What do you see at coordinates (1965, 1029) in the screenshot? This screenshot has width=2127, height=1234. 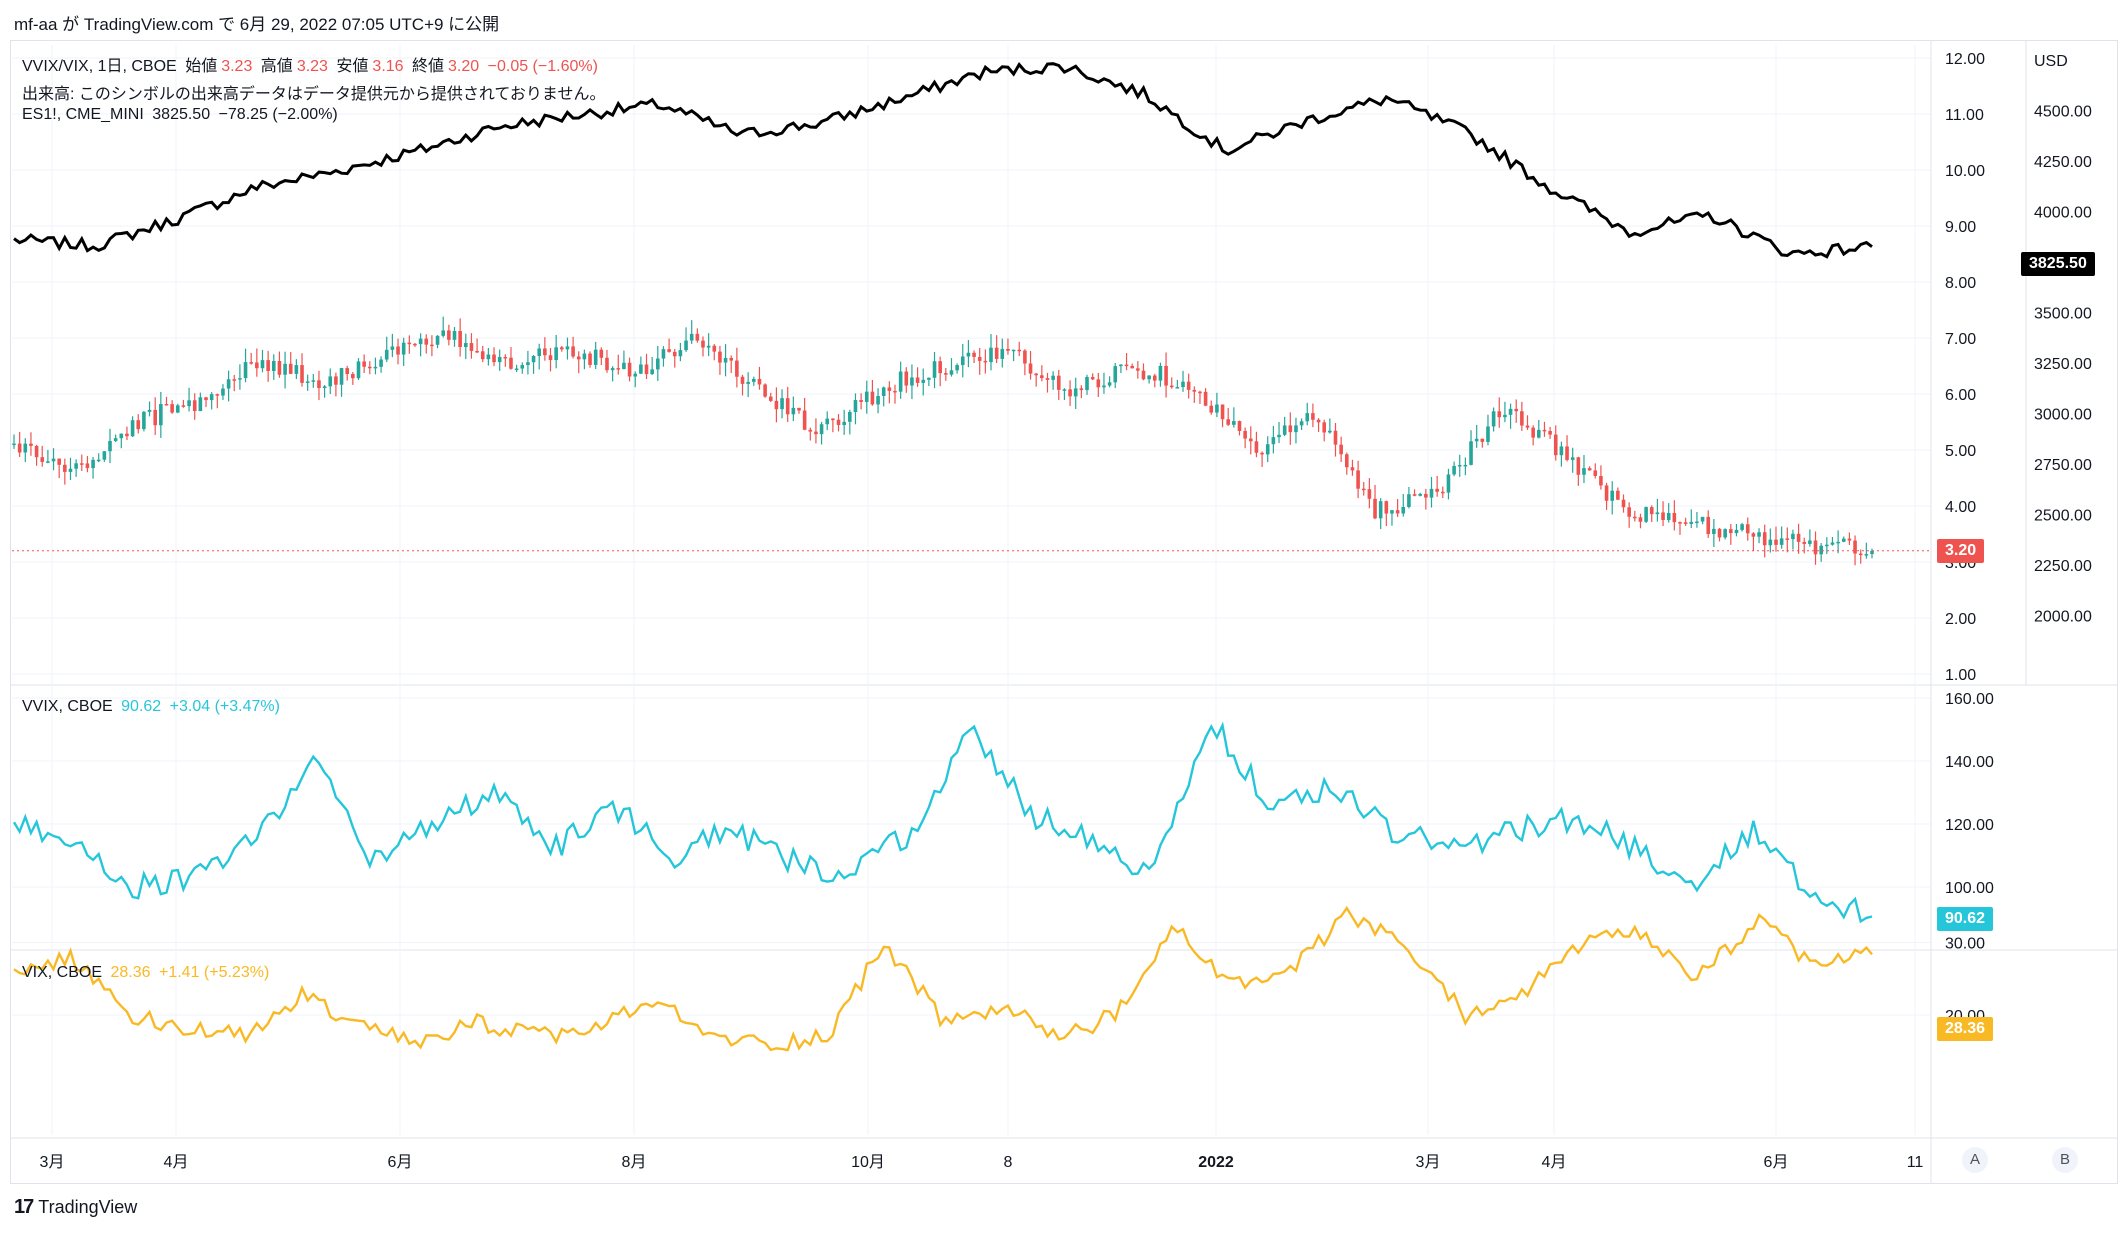 I see `price-tag-vix: 28.36` at bounding box center [1965, 1029].